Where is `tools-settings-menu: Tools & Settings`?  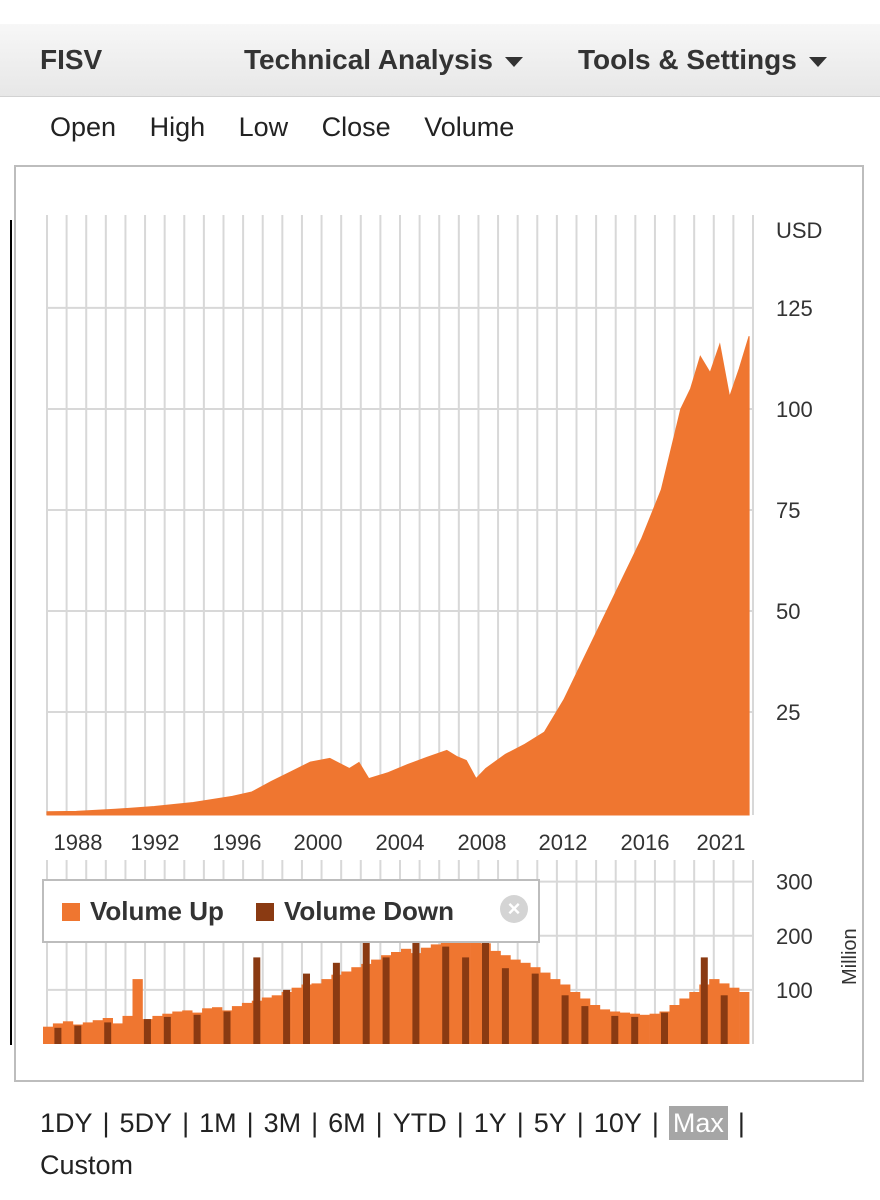
tools-settings-menu: Tools & Settings is located at coordinates (702, 60).